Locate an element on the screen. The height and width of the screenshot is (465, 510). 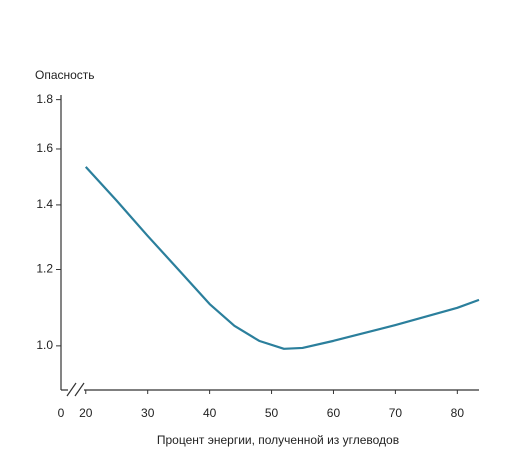
x-tick-label: 80 is located at coordinates (458, 413).